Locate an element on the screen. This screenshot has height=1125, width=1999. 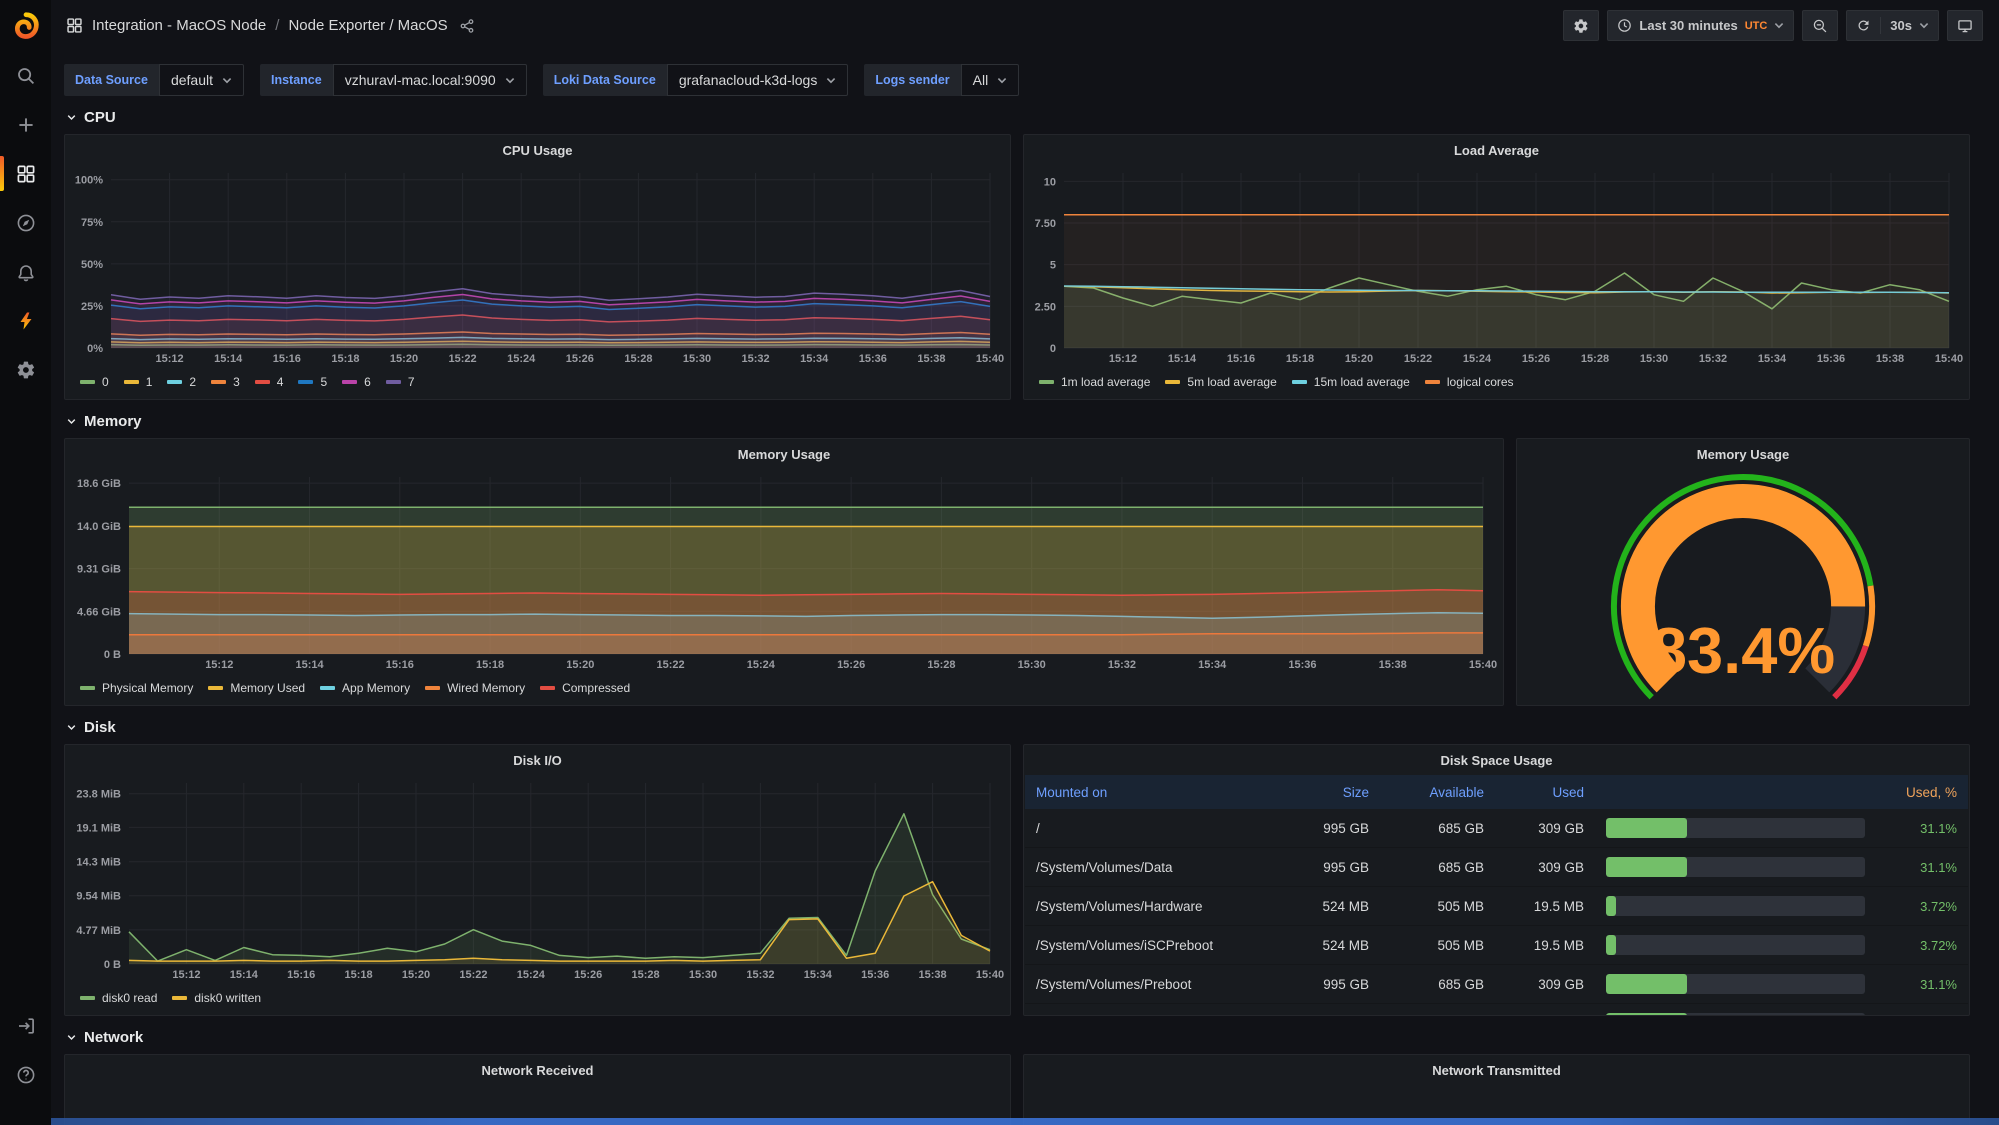
legend-item-5m-load-average: 5m load average is located at coordinates (1221, 382).